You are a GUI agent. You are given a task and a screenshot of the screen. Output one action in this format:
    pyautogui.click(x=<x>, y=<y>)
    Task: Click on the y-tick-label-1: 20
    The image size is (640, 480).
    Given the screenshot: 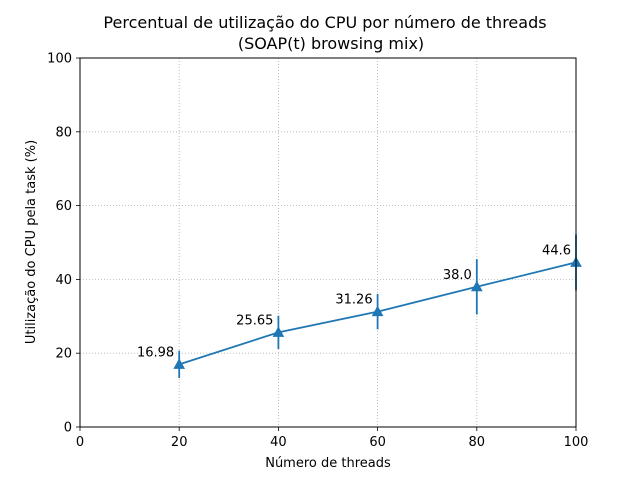 What is the action you would take?
    pyautogui.click(x=63, y=354)
    